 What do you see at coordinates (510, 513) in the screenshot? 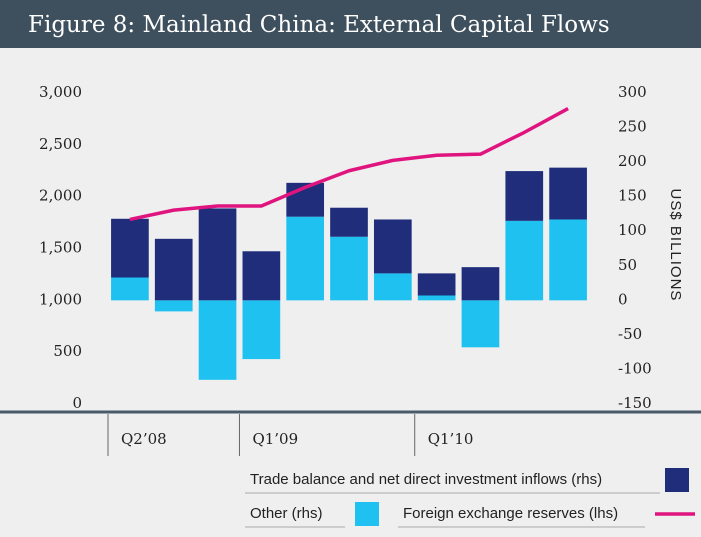
I see `legend-label: Foreign exchange reserves (lhs)` at bounding box center [510, 513].